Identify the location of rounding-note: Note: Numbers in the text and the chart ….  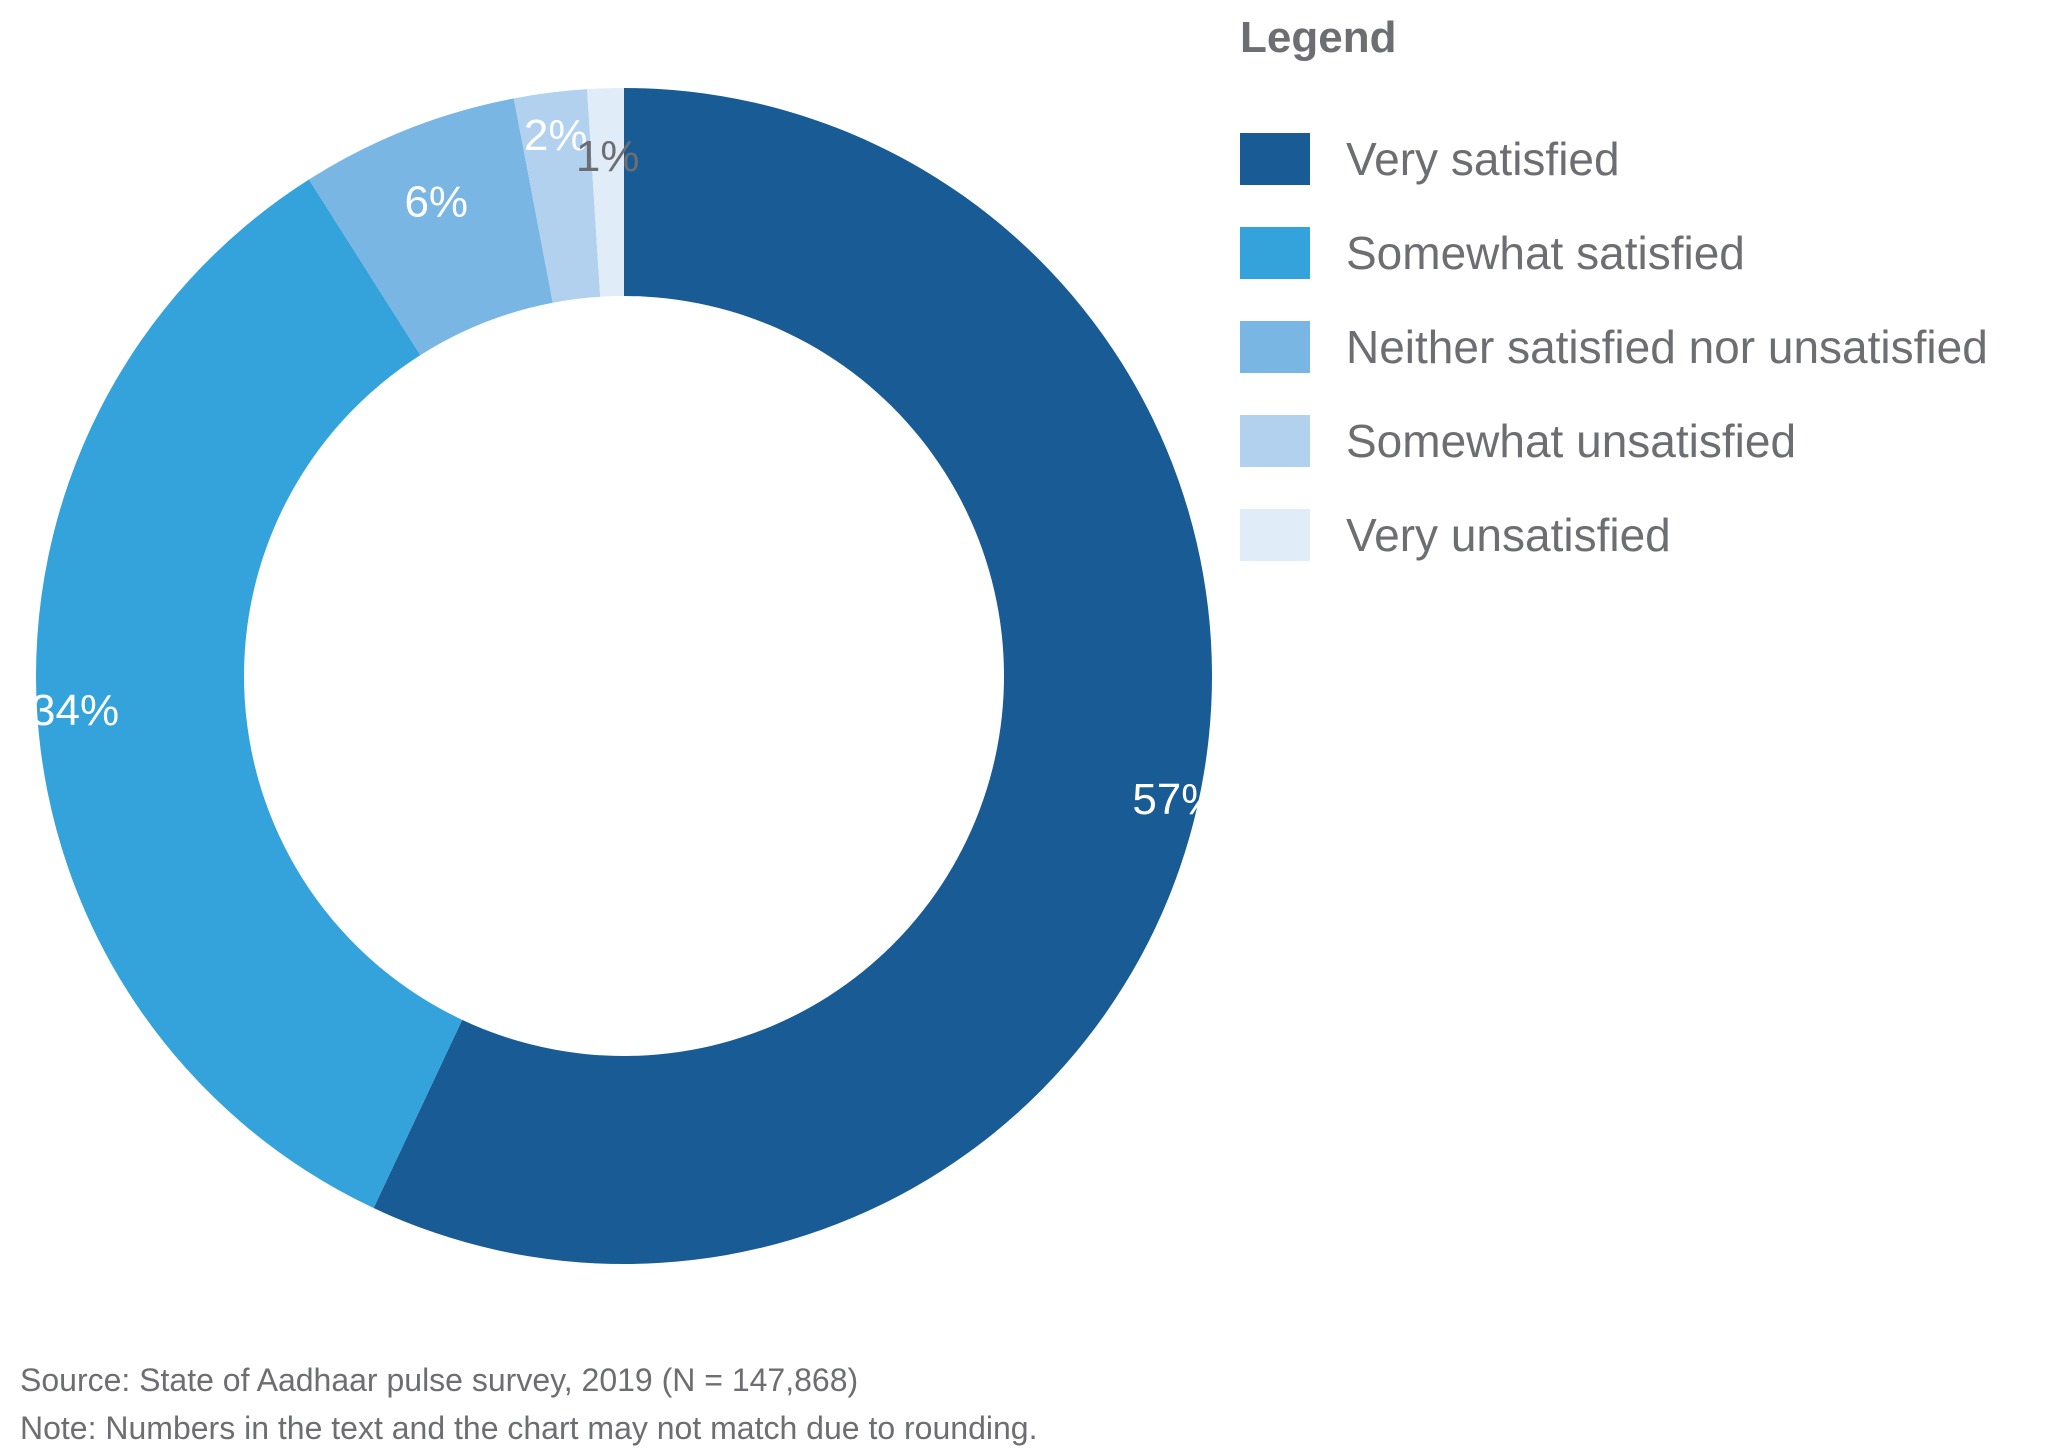
(529, 1428).